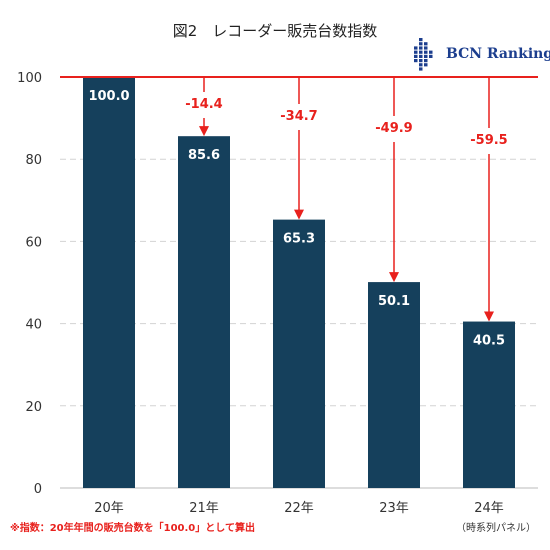  Describe the element at coordinates (38, 489) in the screenshot. I see `y-tick-label: 0` at that location.